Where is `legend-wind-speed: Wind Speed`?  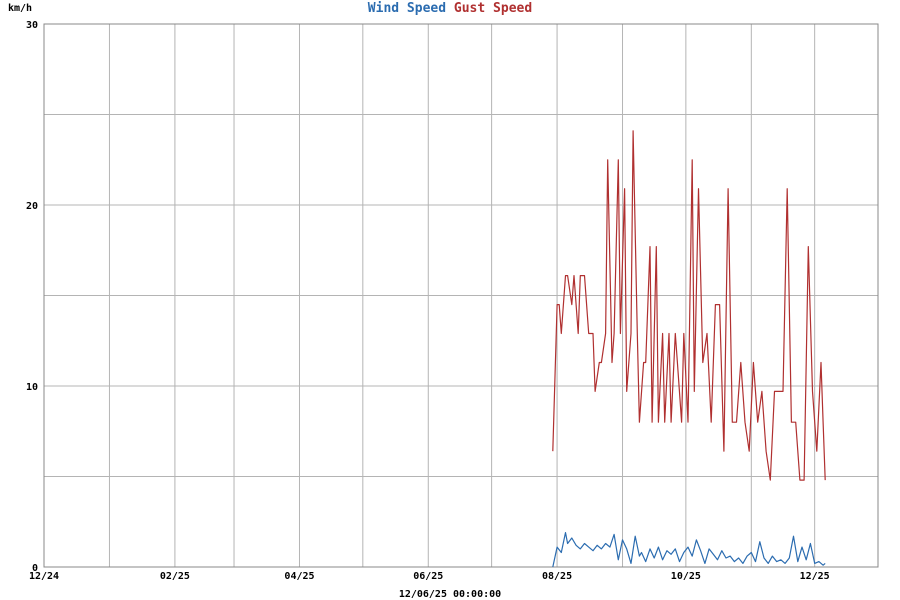
legend-wind-speed: Wind Speed is located at coordinates (407, 8).